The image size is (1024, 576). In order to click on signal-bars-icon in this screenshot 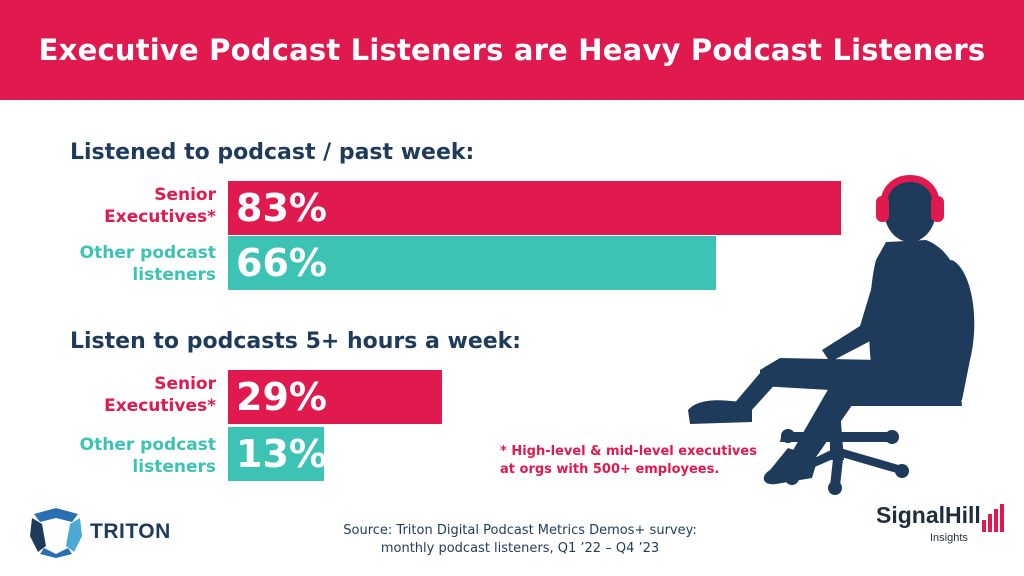, I will do `click(993, 518)`.